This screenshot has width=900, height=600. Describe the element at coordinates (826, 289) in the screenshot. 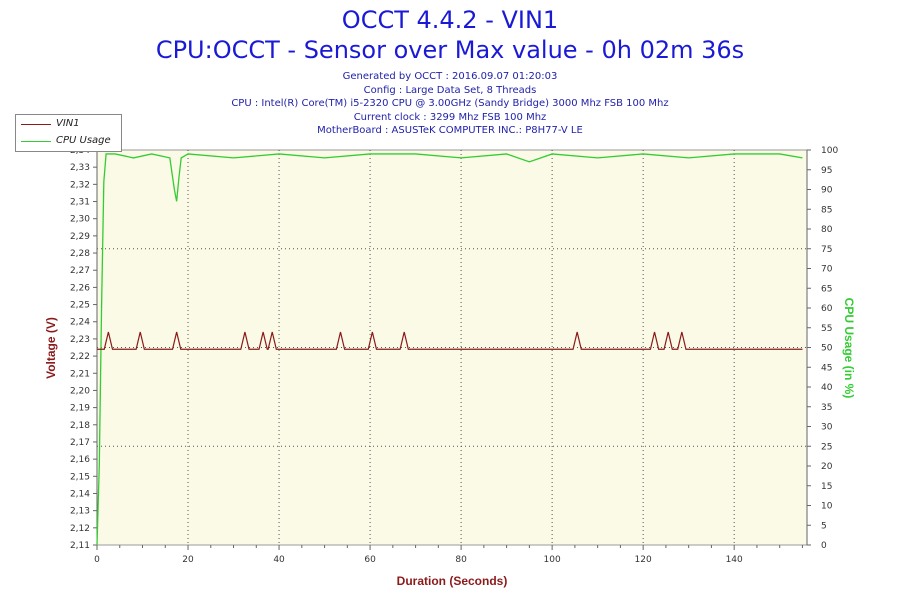

I see `y-right-tick-label: 65` at that location.